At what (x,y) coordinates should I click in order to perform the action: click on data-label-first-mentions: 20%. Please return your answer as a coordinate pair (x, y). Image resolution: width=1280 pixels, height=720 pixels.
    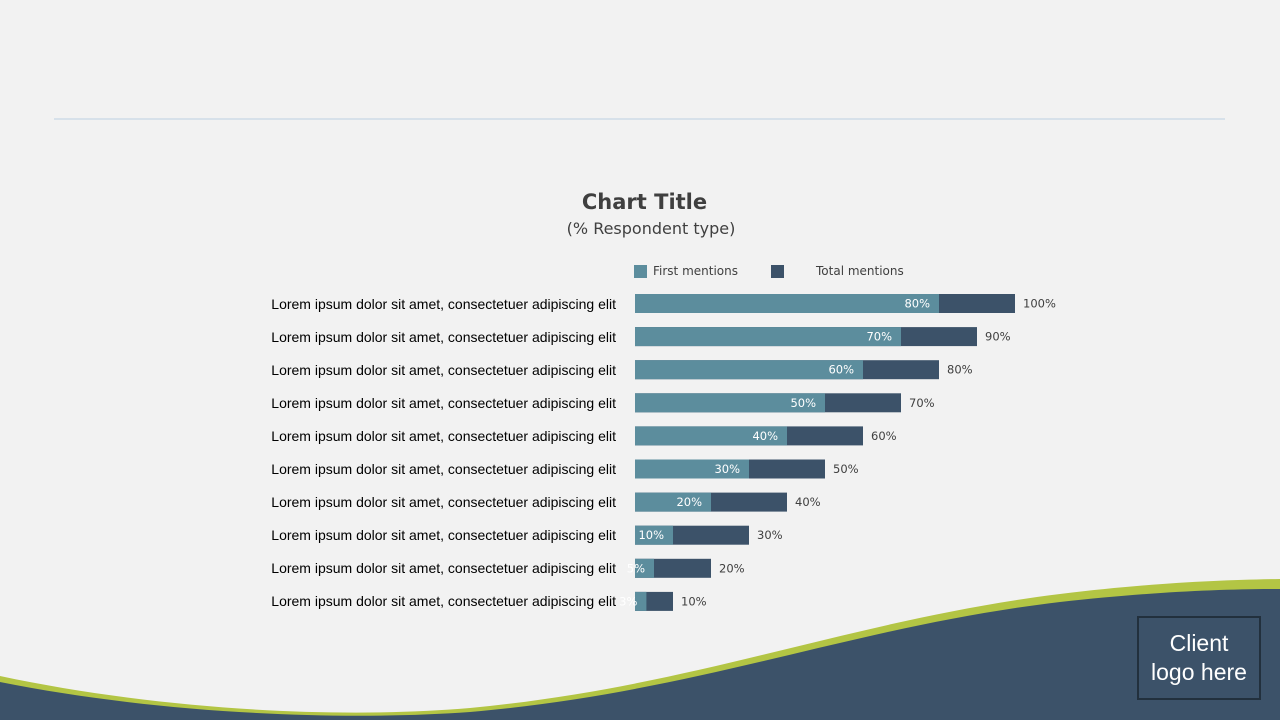
    Looking at the image, I should click on (689, 502).